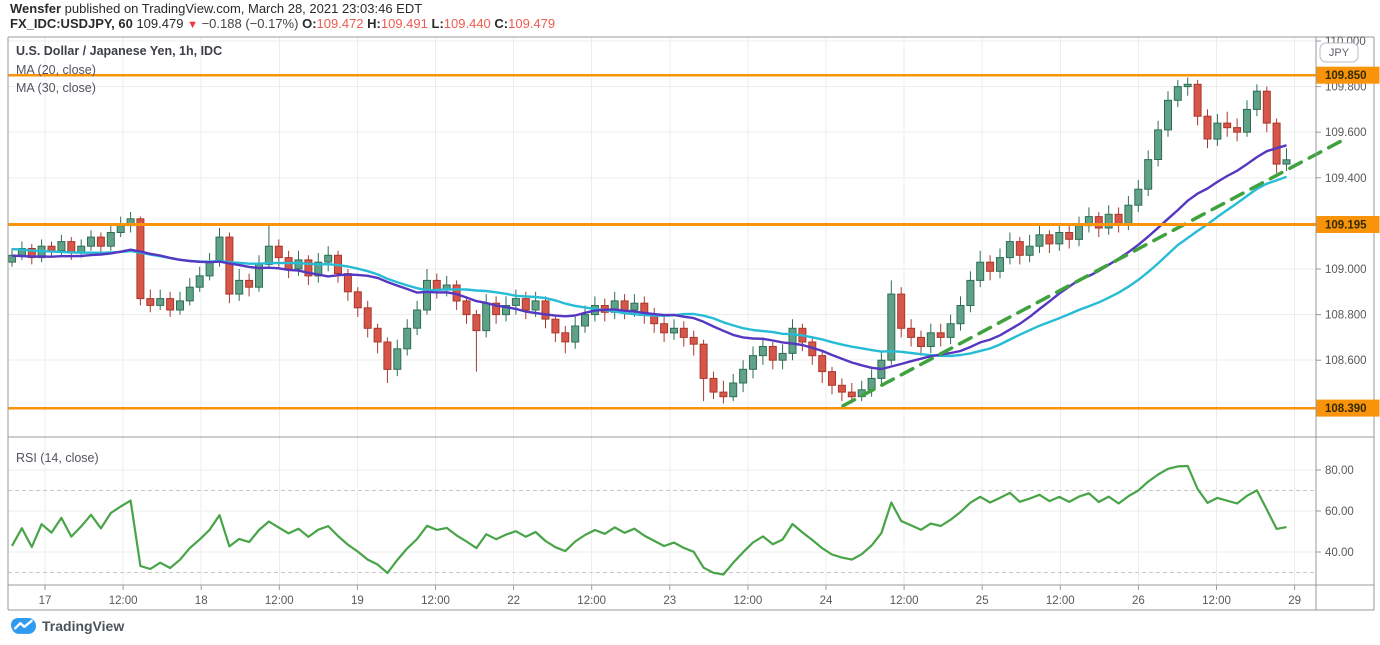 The height and width of the screenshot is (645, 1380). What do you see at coordinates (1346, 361) in the screenshot?
I see `svg-text: 108.600` at bounding box center [1346, 361].